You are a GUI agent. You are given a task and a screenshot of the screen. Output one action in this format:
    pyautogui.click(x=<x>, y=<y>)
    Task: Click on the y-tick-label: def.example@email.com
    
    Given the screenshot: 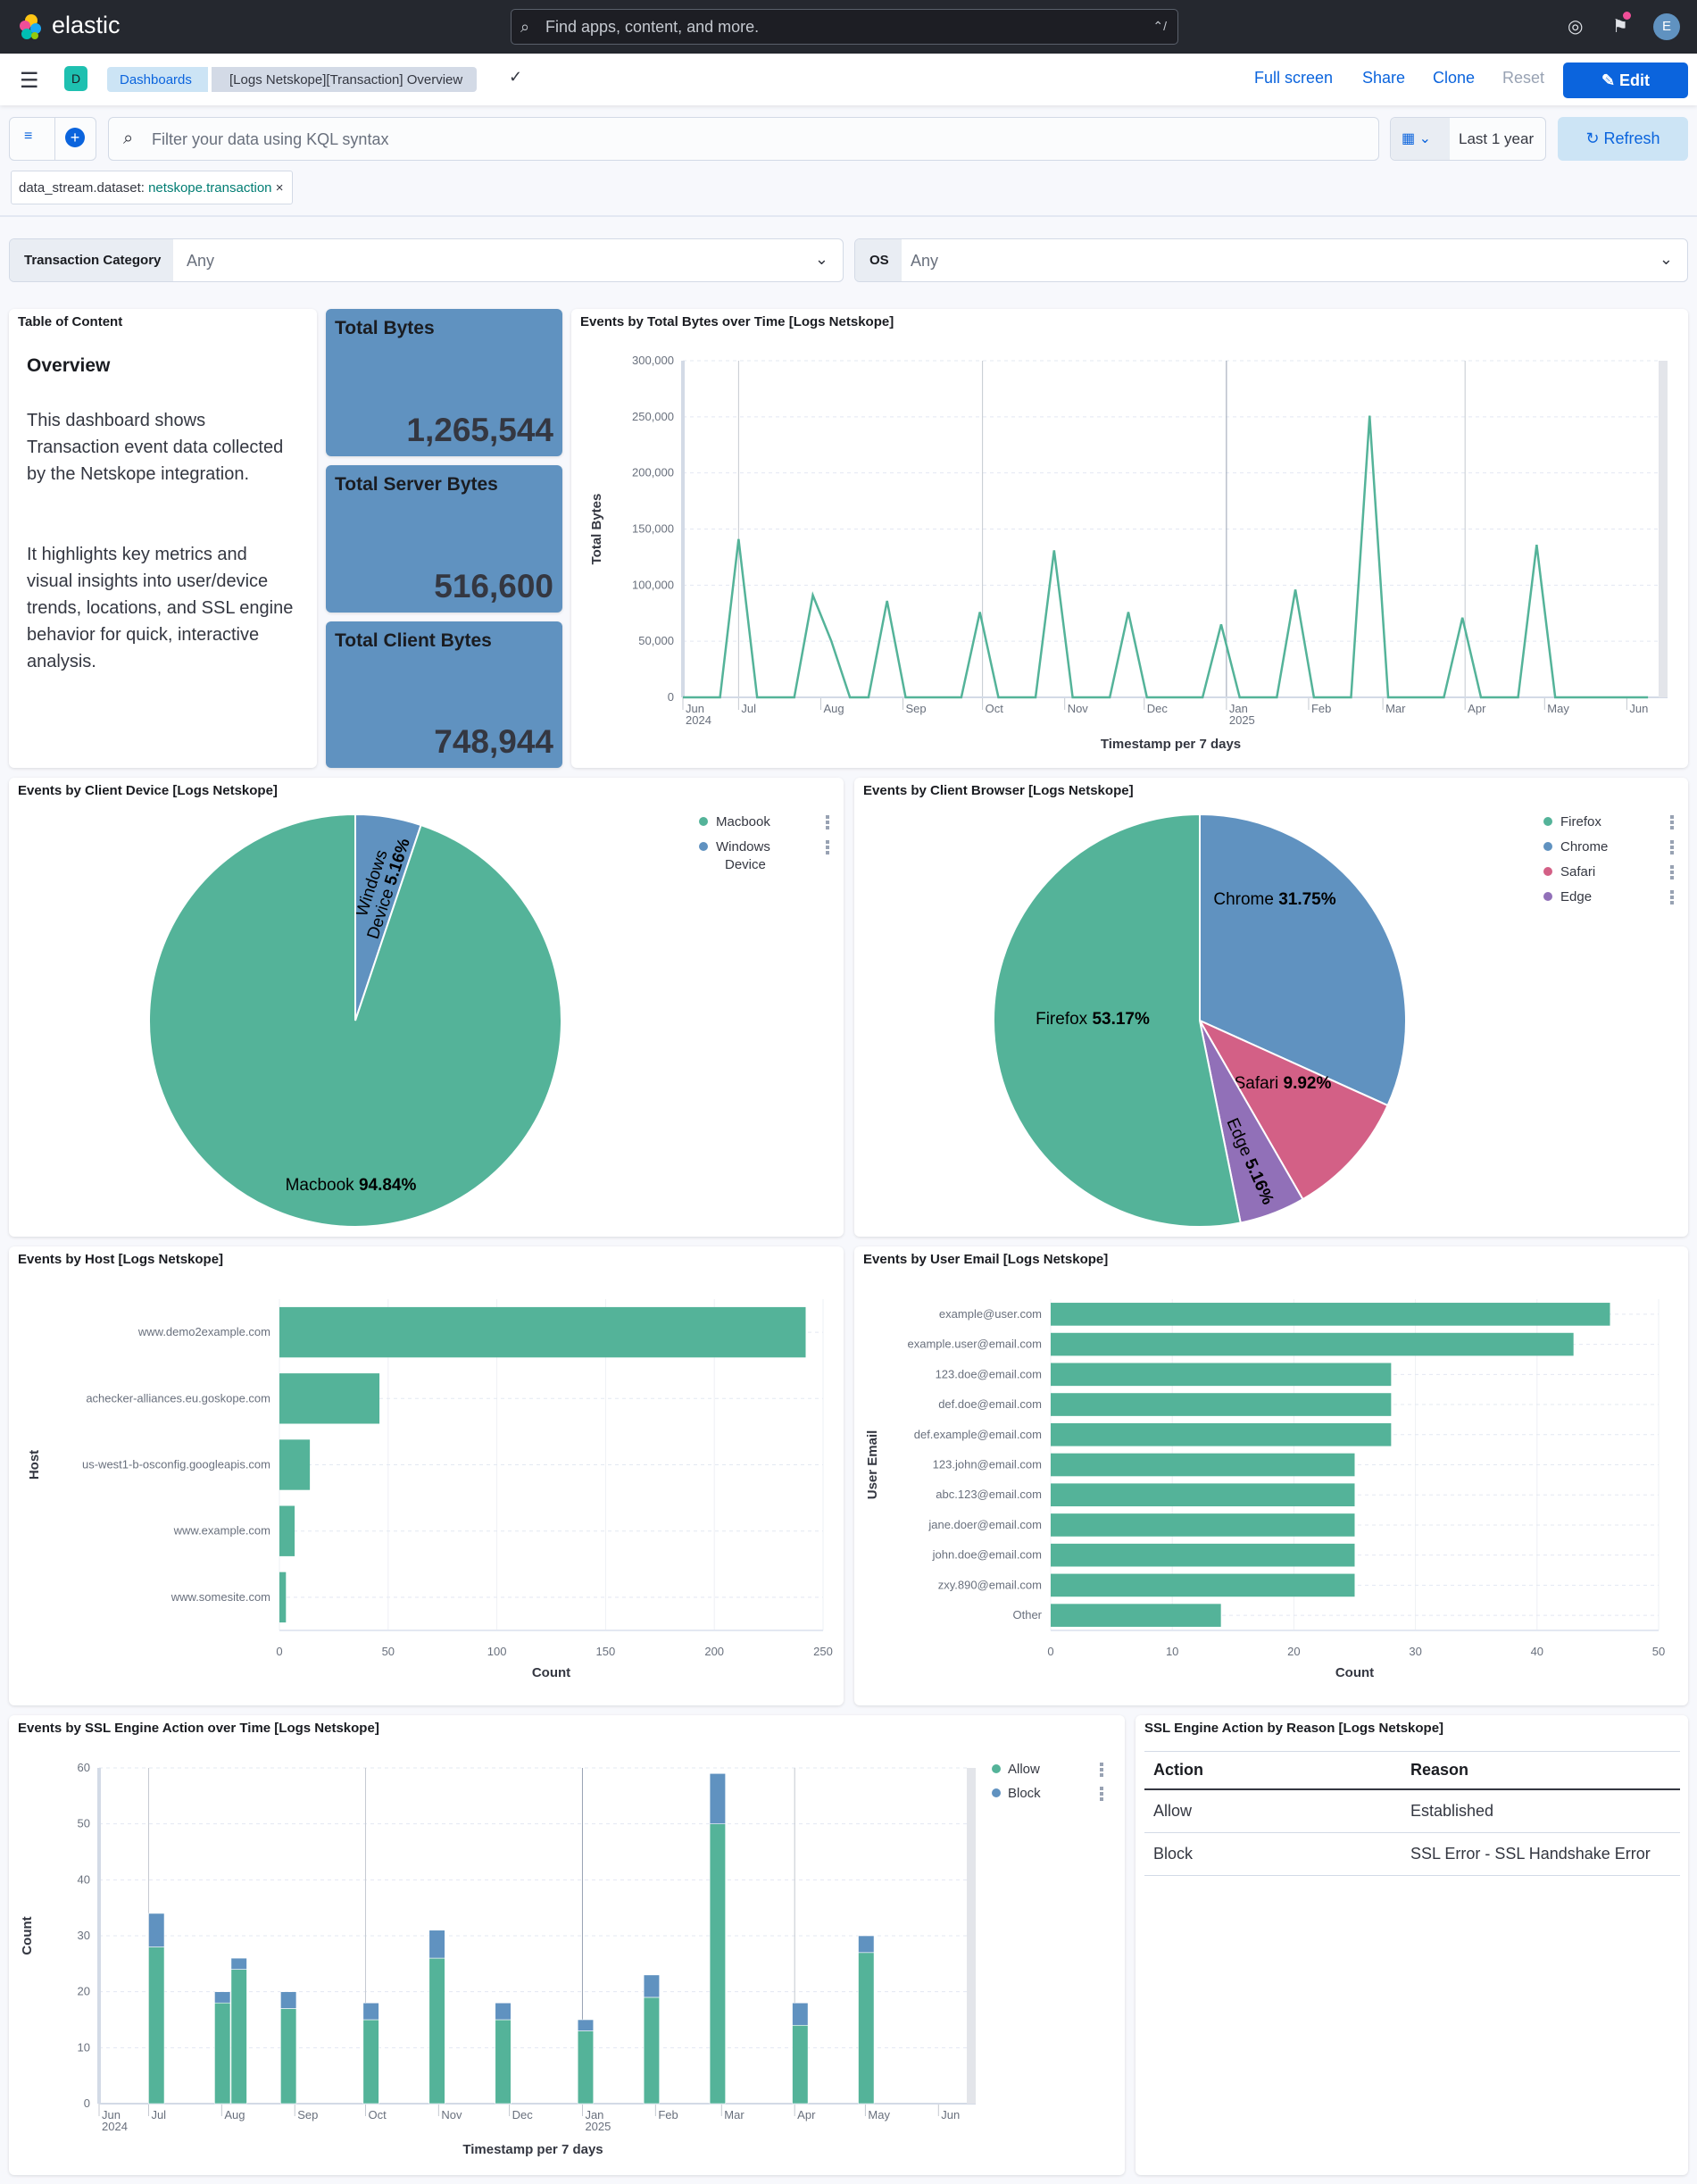 What is the action you would take?
    pyautogui.click(x=978, y=1434)
    